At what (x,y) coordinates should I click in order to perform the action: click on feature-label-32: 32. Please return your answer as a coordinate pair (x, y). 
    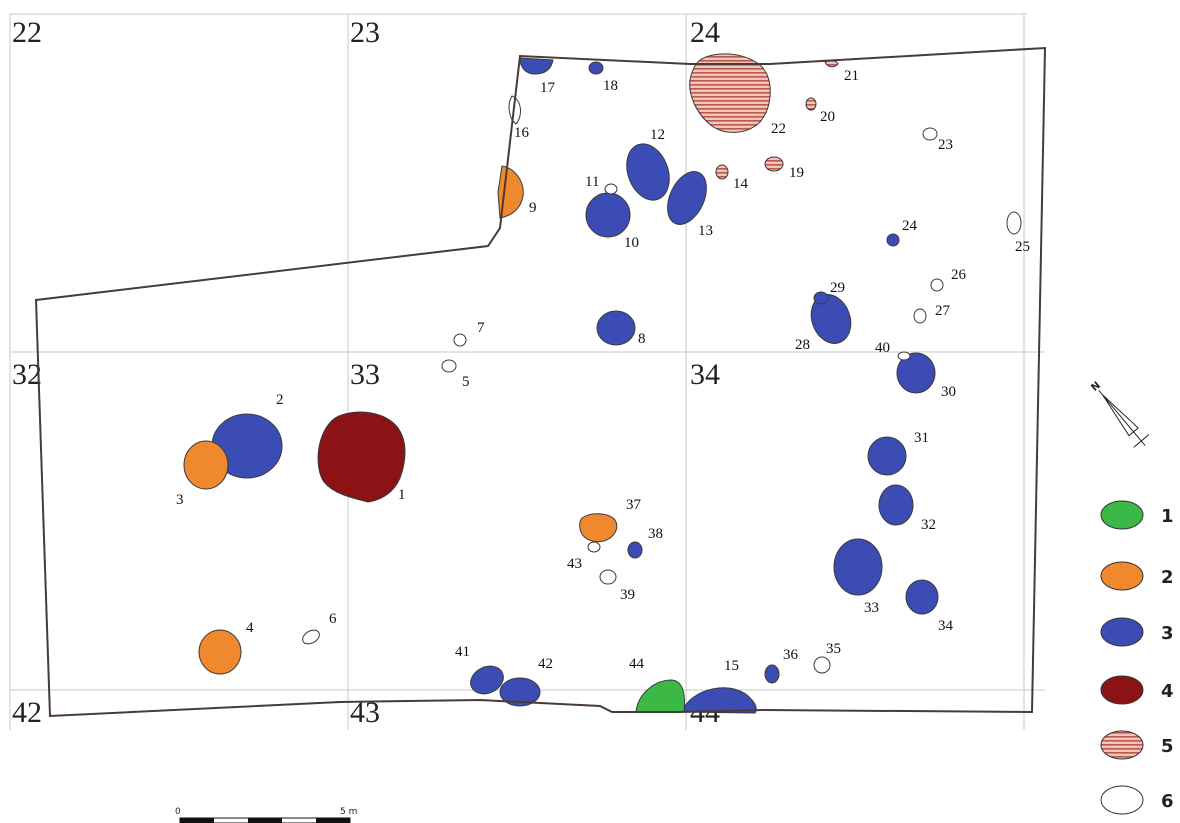
    Looking at the image, I should click on (928, 525).